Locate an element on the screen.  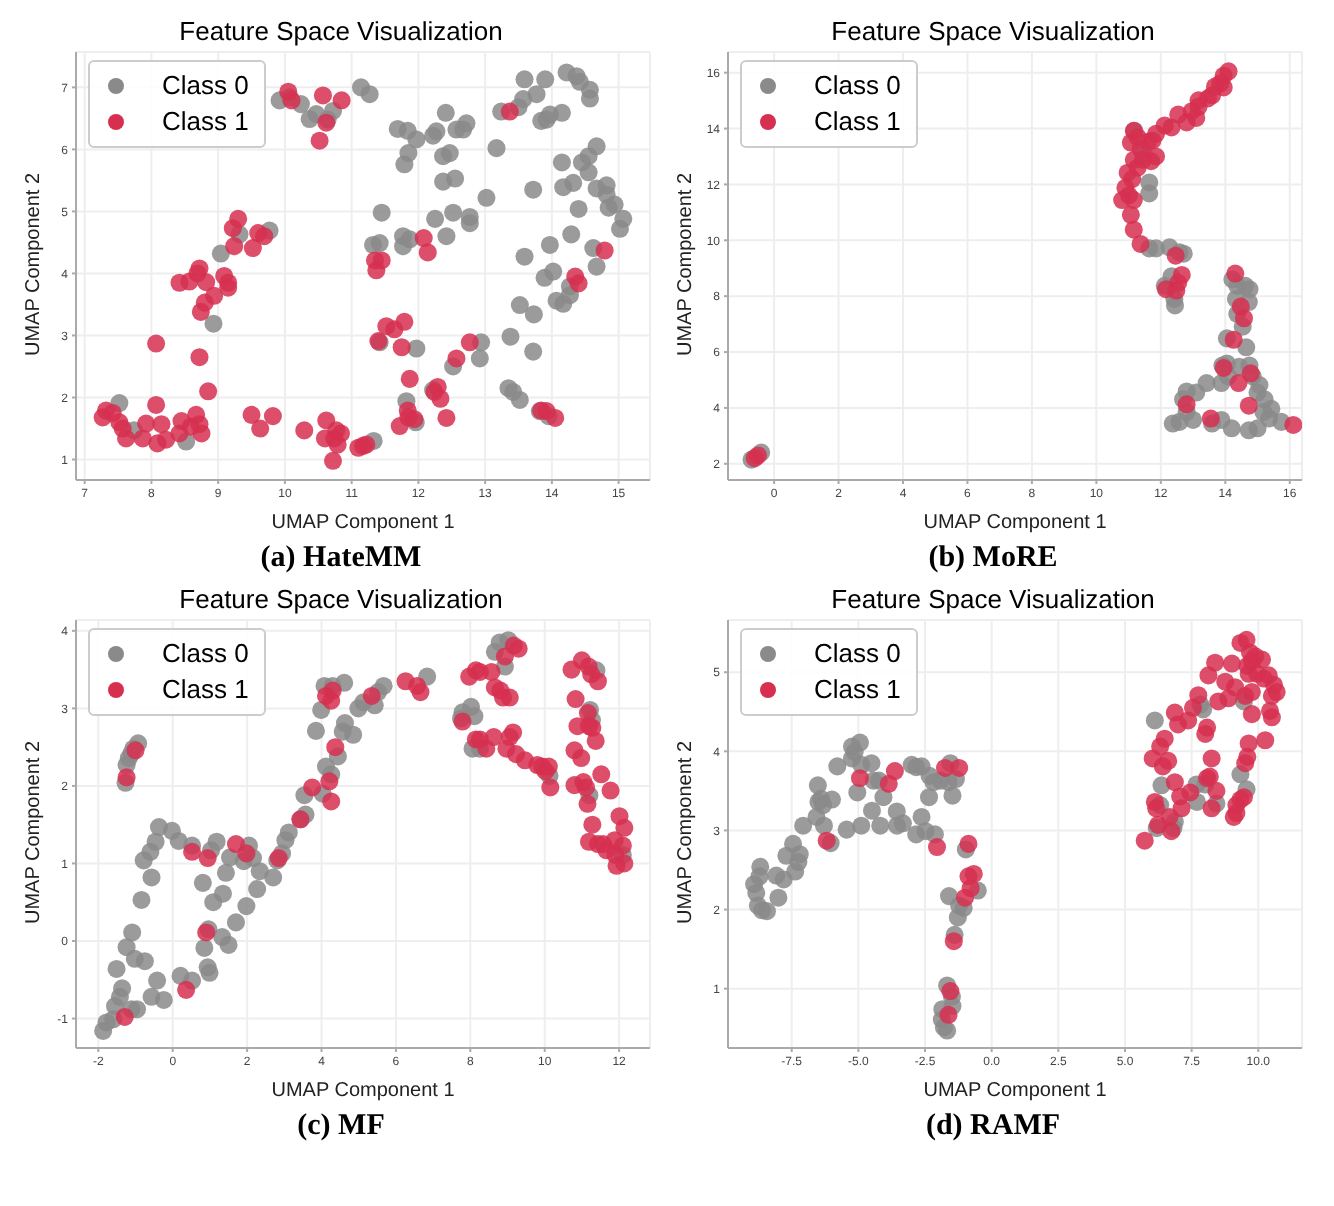
text: (d) RAMF is located at coordinates (993, 1127).